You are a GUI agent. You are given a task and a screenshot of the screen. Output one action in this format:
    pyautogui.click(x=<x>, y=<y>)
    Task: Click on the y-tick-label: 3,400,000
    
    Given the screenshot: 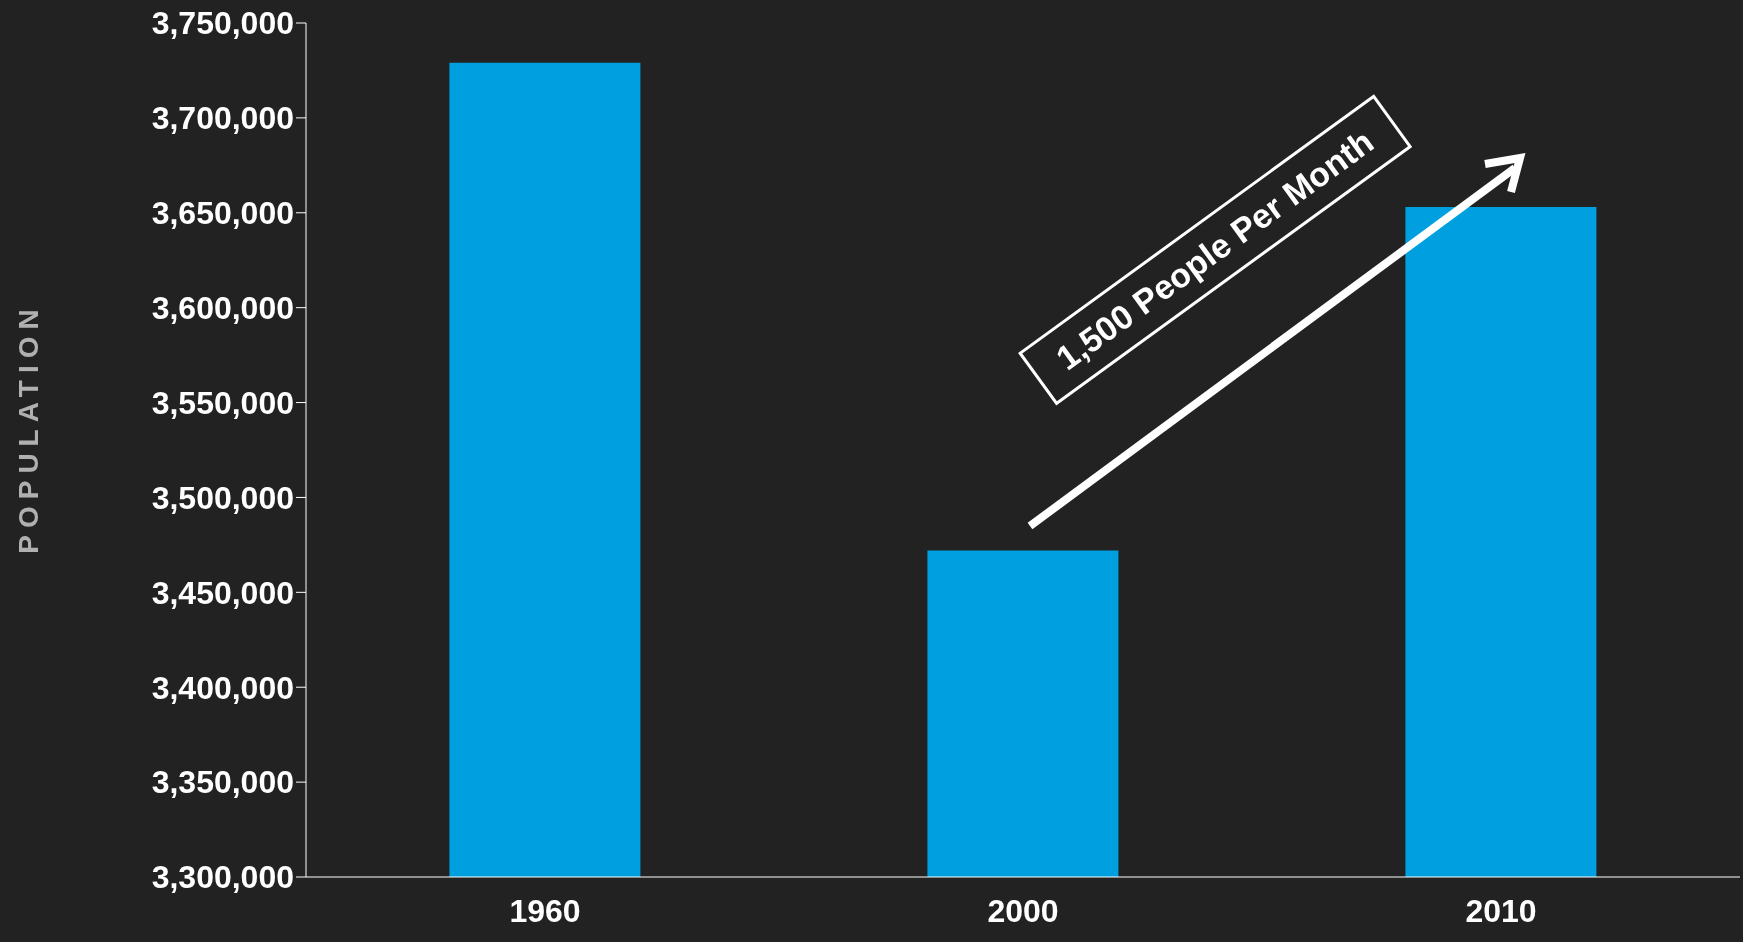 What is the action you would take?
    pyautogui.click(x=222, y=687)
    